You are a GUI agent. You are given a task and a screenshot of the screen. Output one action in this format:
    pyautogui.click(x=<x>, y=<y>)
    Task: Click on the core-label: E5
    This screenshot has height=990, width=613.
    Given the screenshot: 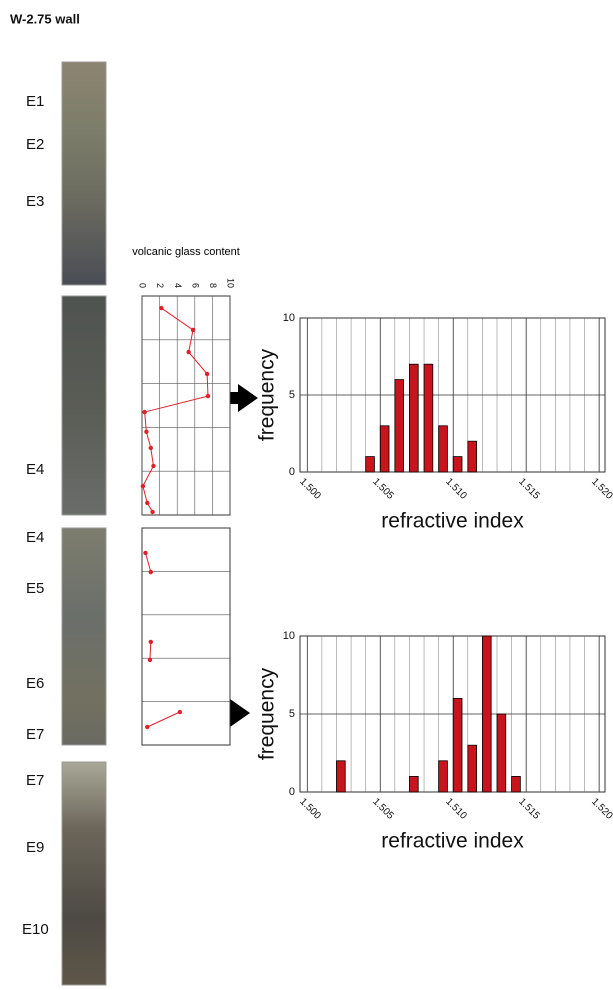 What is the action you would take?
    pyautogui.click(x=35, y=588)
    